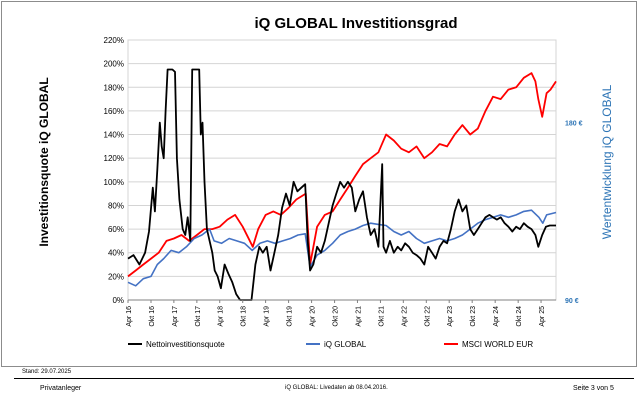 This screenshot has height=402, width=642. I want to click on y-tick-label: 60%, so click(116, 229).